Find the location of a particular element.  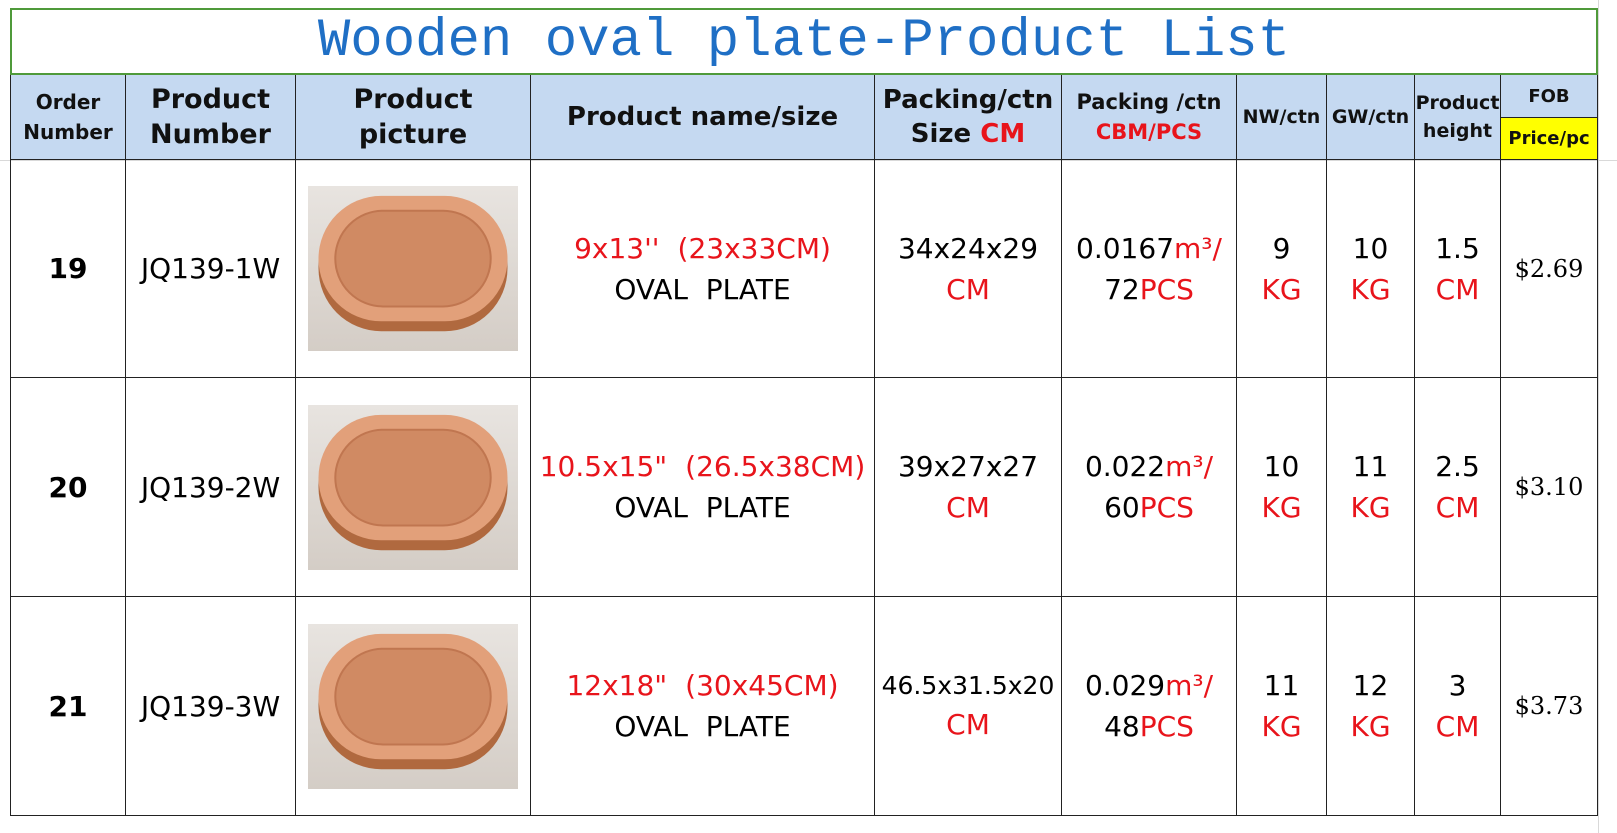

data-cell: $3.73 is located at coordinates (1549, 706).